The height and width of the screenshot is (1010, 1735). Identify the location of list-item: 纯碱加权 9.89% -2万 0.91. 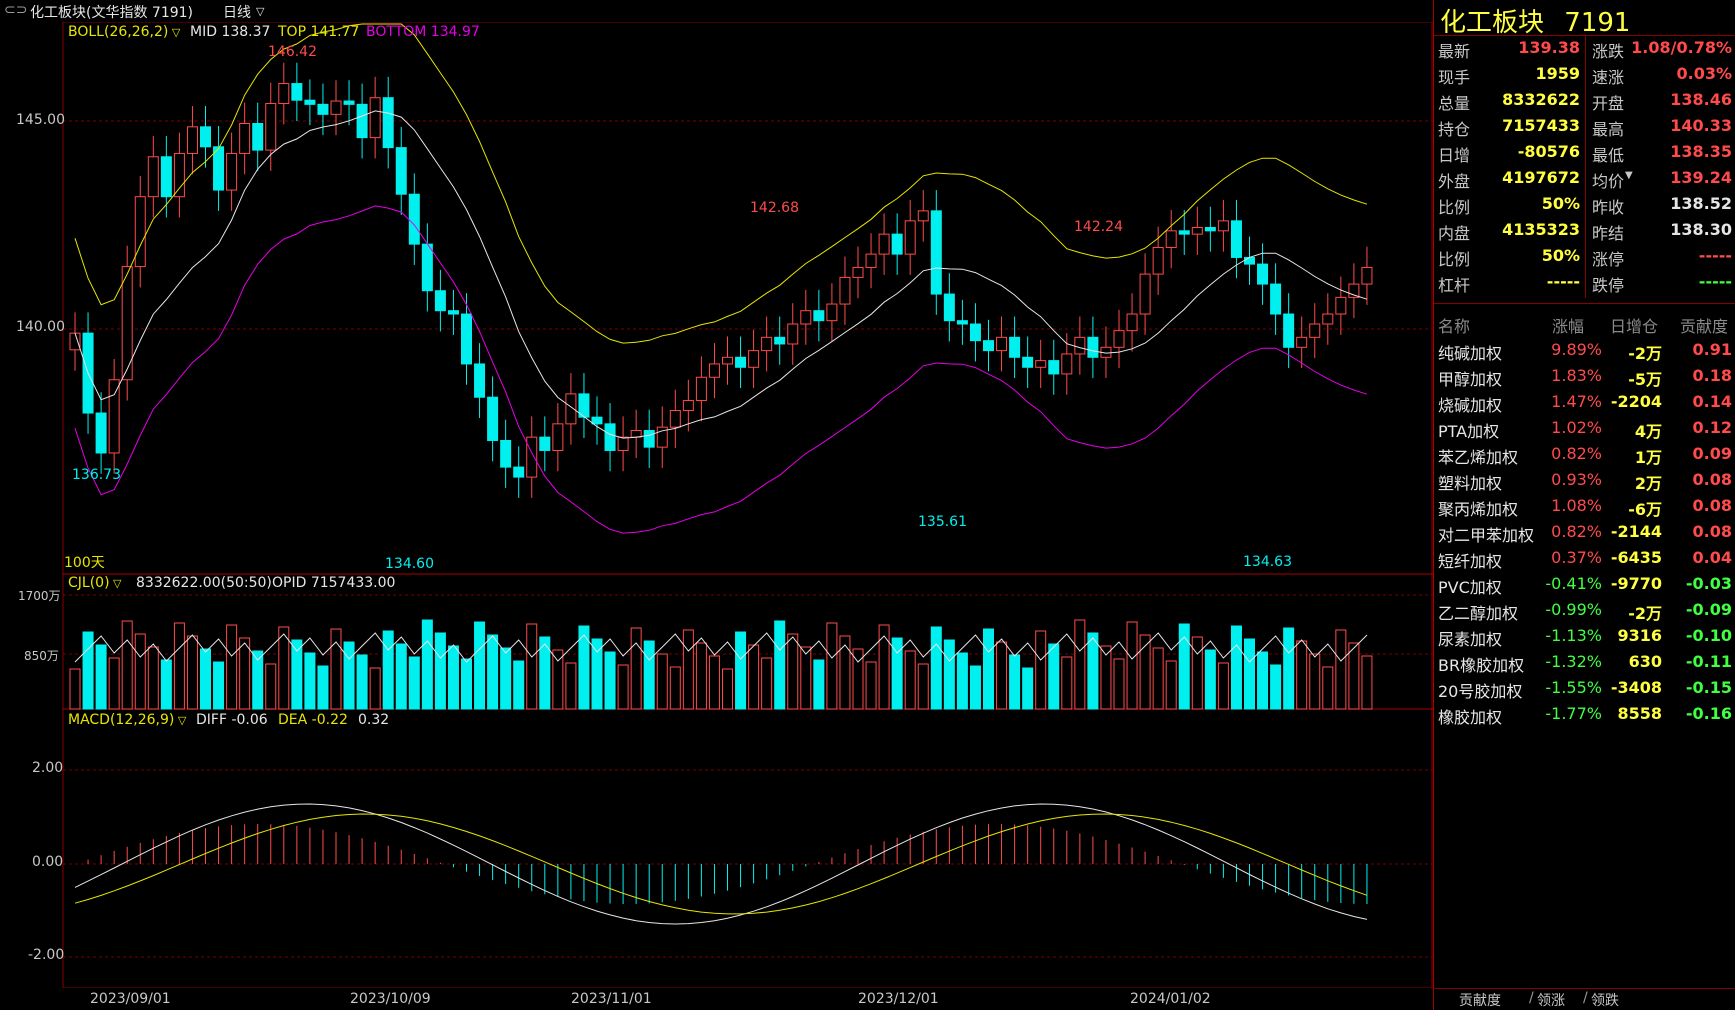
(1584, 353).